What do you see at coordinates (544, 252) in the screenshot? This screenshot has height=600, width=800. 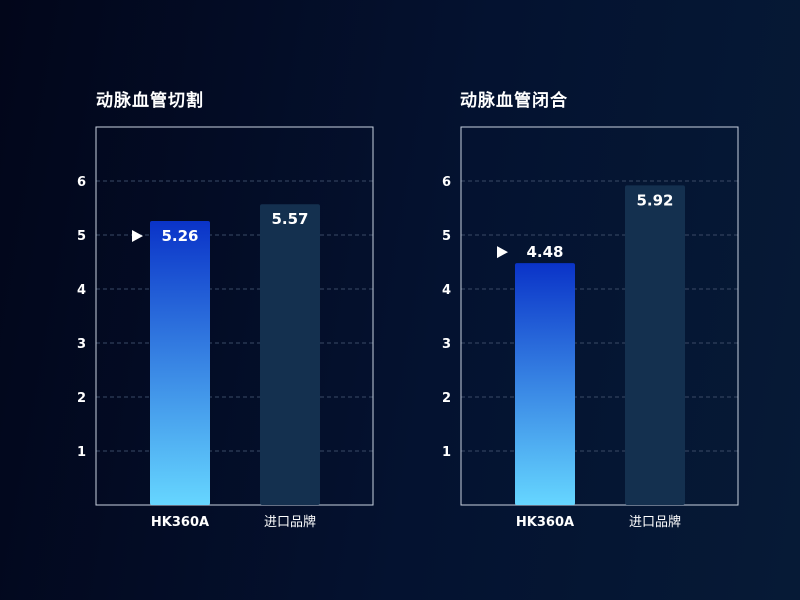 I see `bar-value-label: 4.48` at bounding box center [544, 252].